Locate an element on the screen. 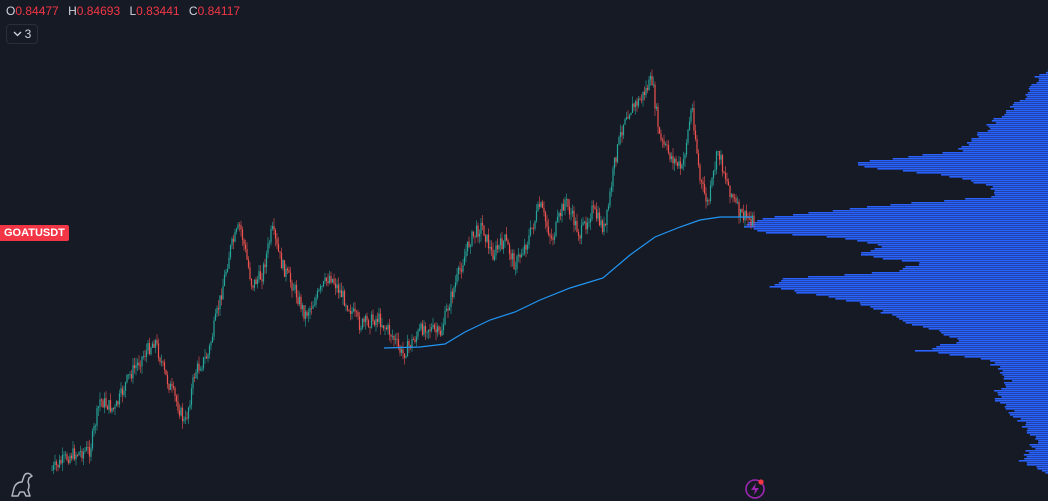 The height and width of the screenshot is (501, 1048). tradingview-logo-icon is located at coordinates (23, 484).